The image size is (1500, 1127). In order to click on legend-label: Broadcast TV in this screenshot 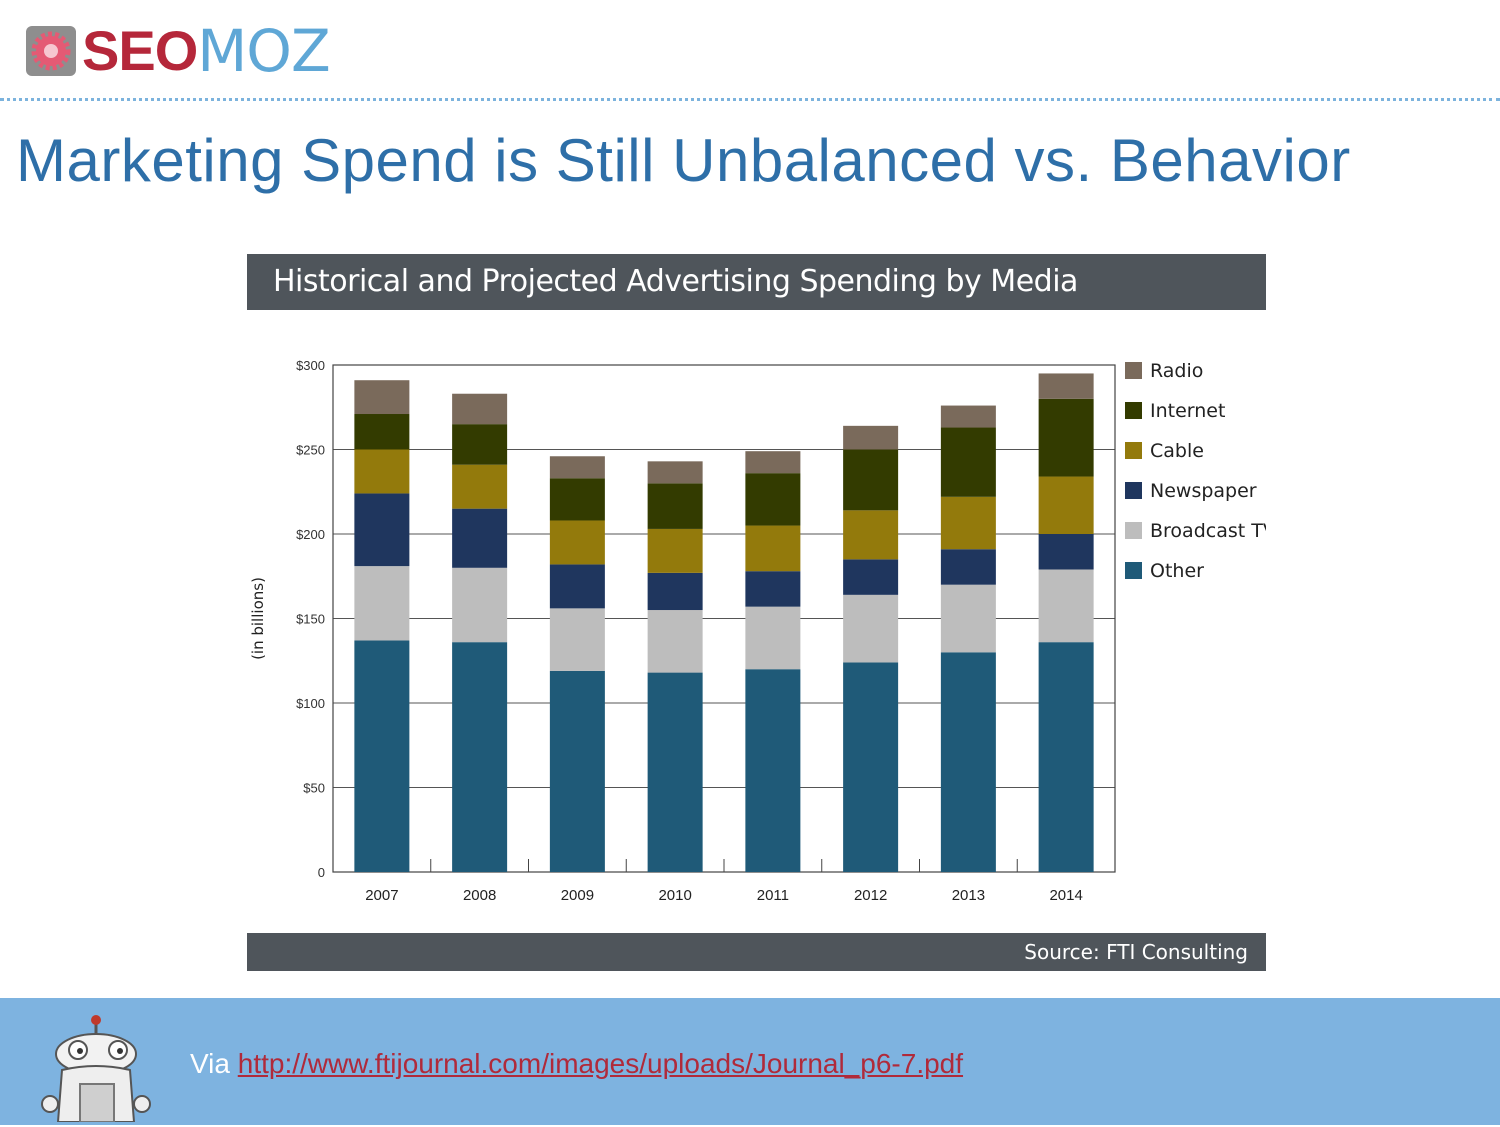, I will do `click(1208, 531)`.